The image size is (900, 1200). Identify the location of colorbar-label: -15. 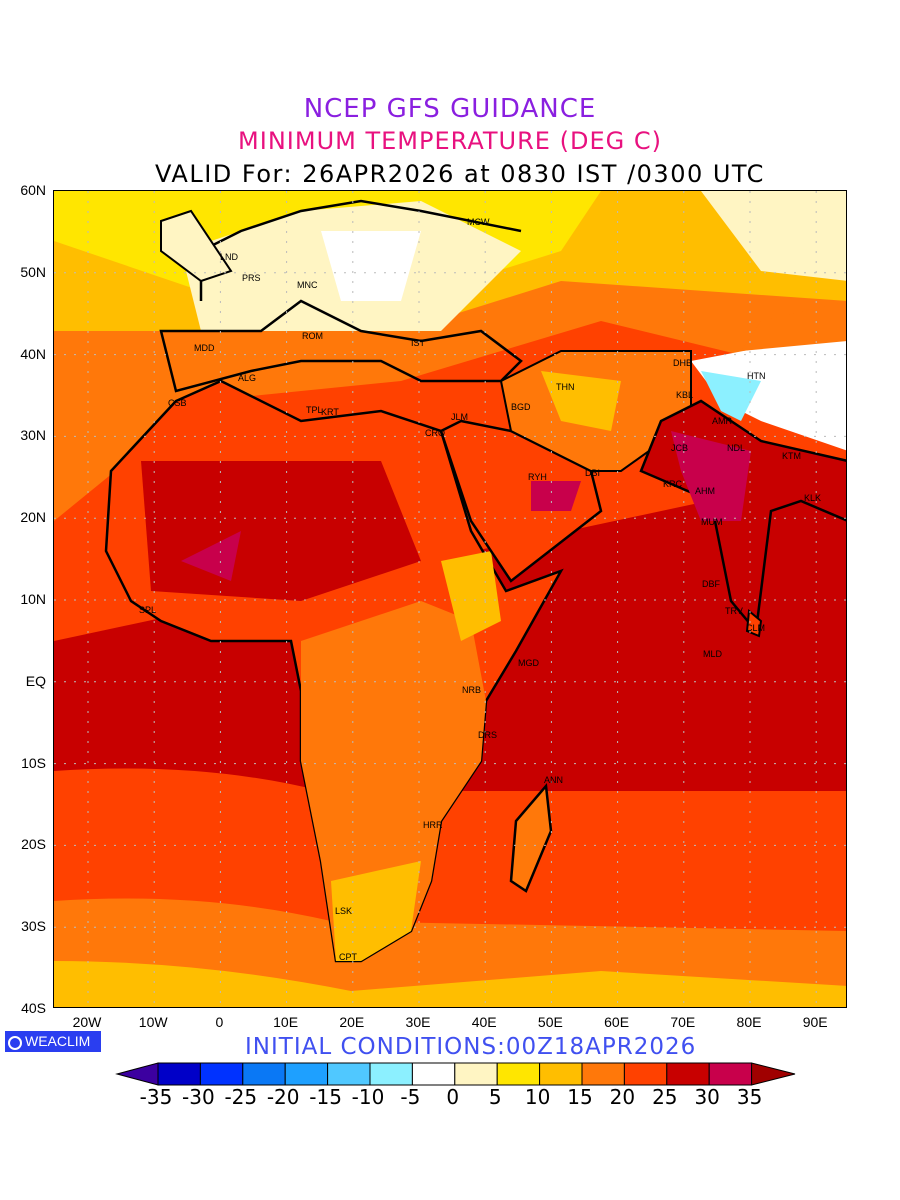
(325, 1097).